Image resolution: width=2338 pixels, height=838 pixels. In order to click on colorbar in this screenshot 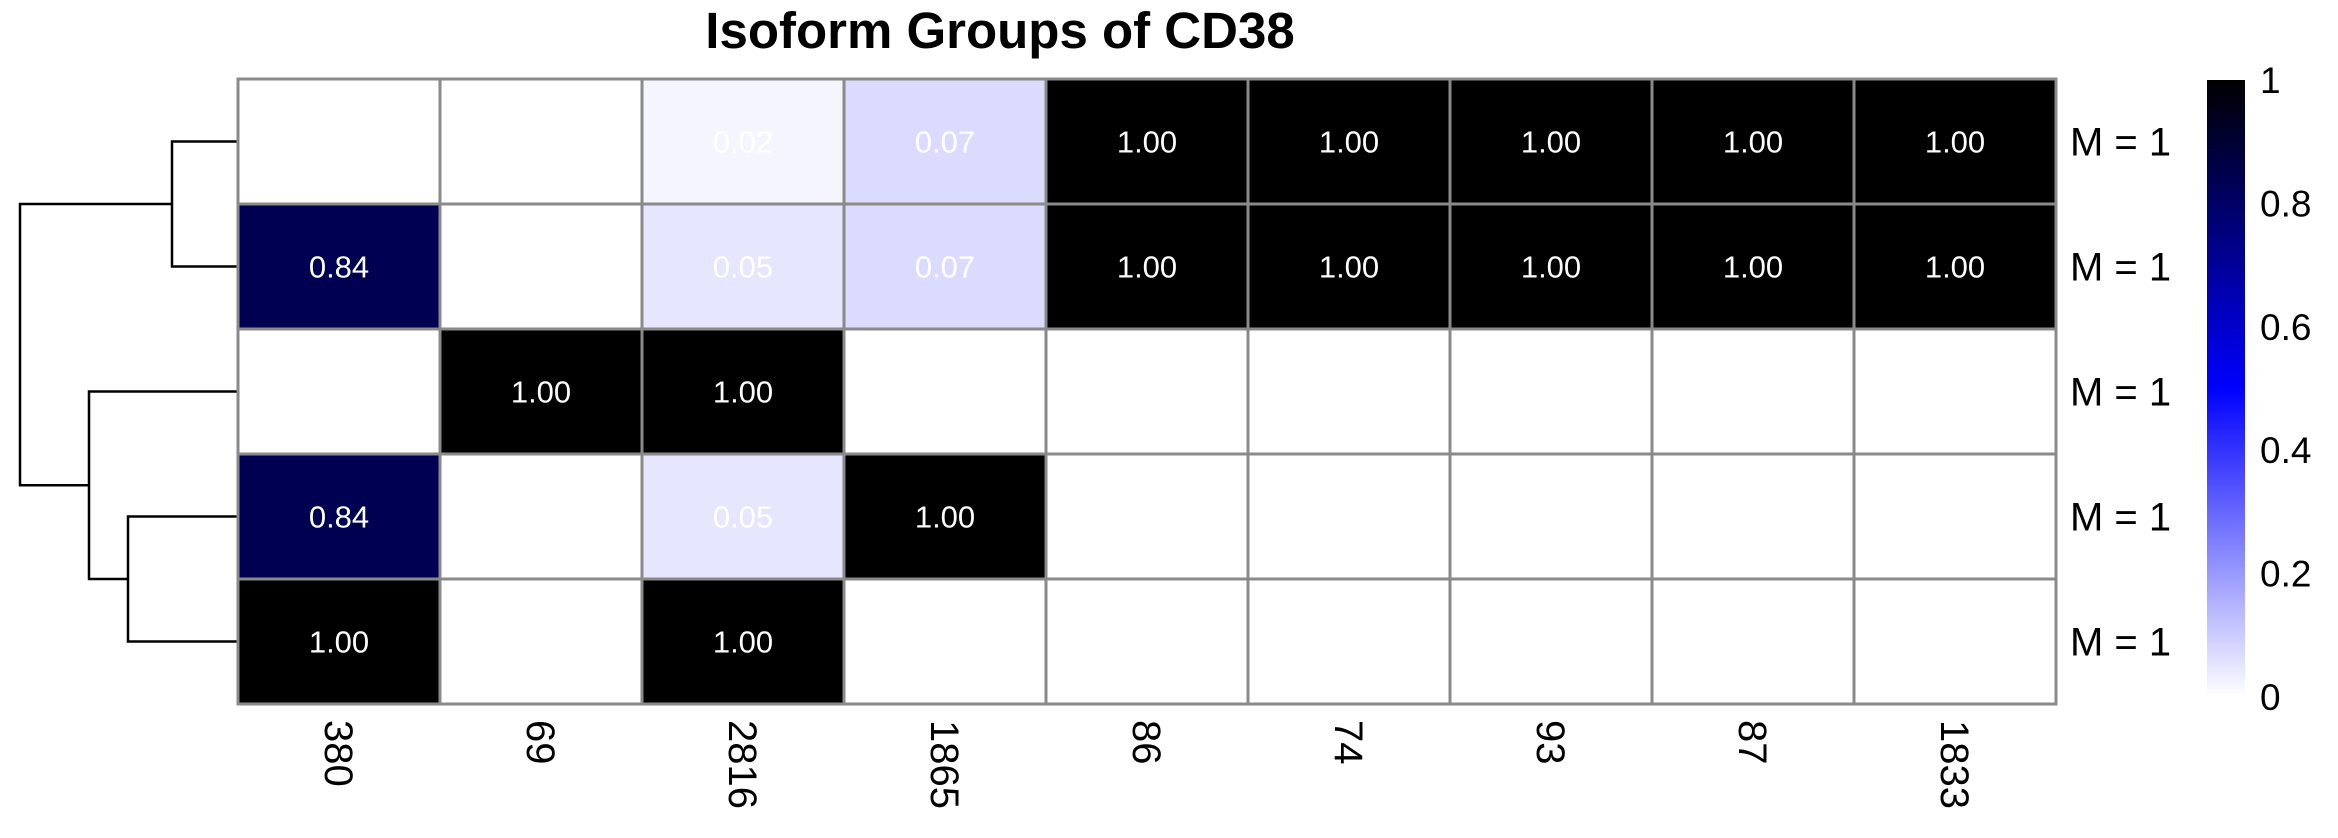, I will do `click(2226, 388)`.